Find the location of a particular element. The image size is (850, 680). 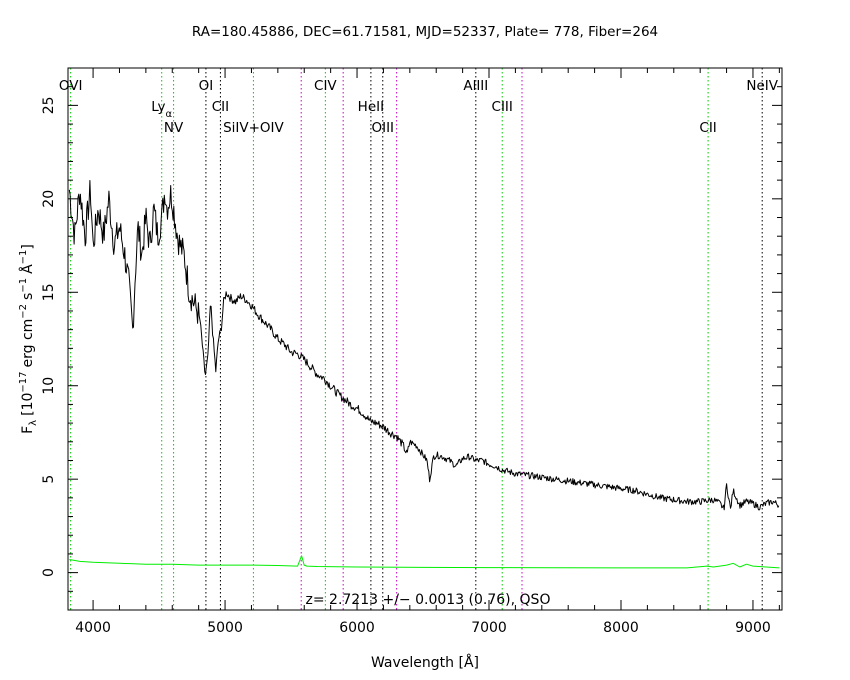

y-axis-label: Fλ[10−17erg cm−2s−1Å−1] is located at coordinates (28, 339).